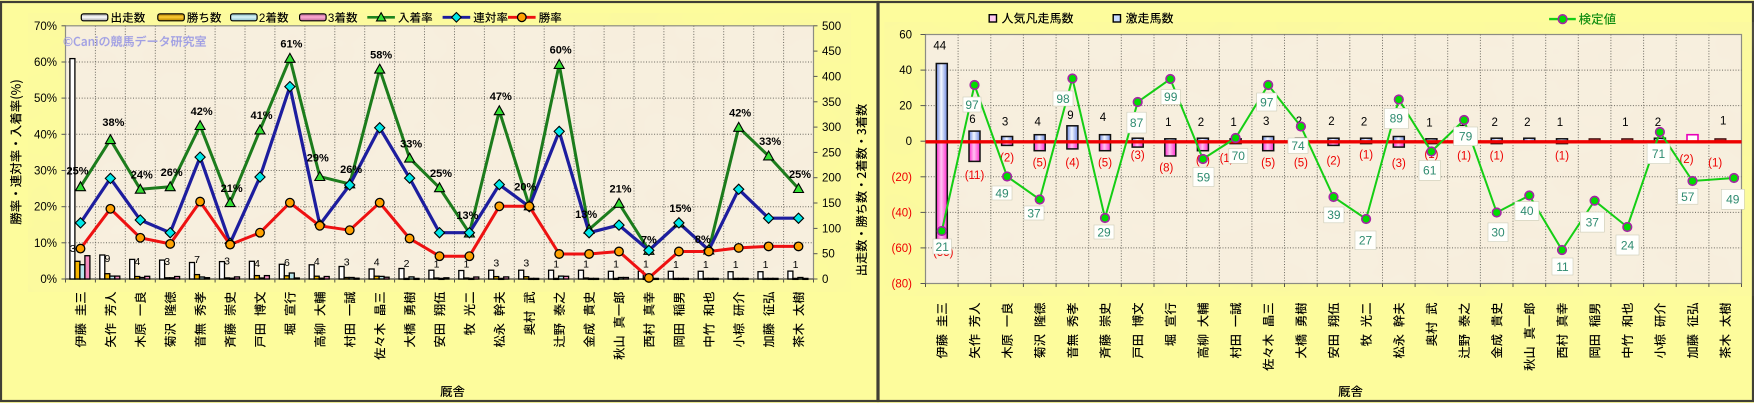  Describe the element at coordinates (197, 260) in the screenshot. I see `svg-text: 7` at that location.